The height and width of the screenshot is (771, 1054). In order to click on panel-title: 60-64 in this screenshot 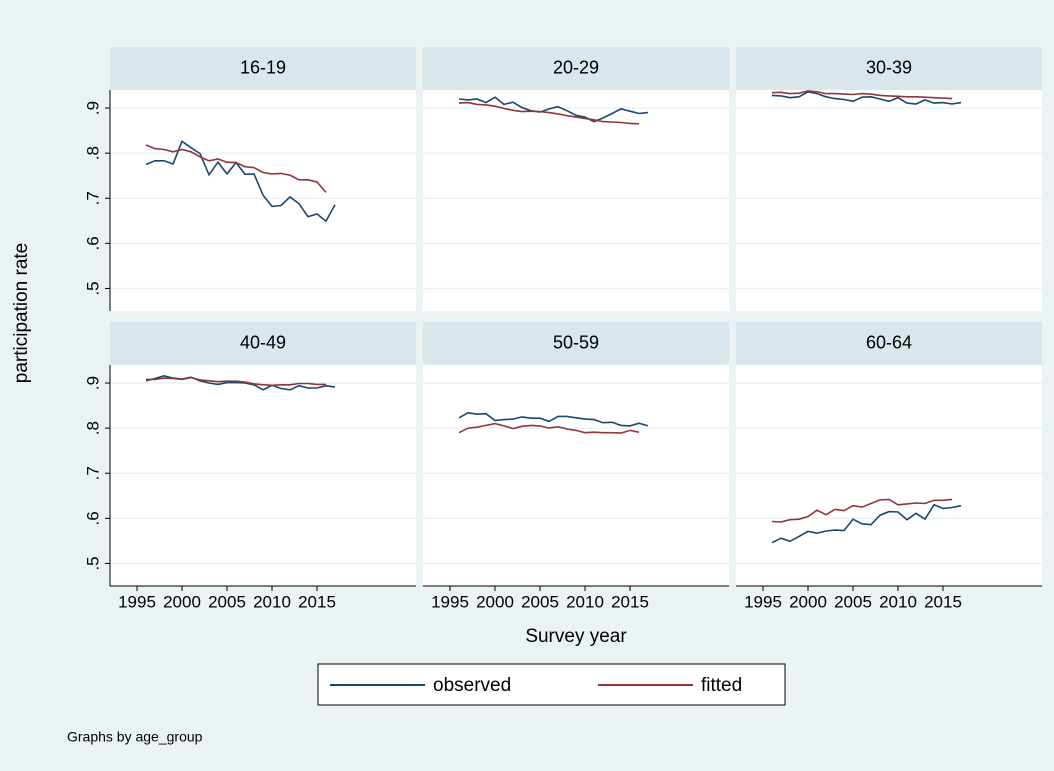, I will do `click(889, 342)`.